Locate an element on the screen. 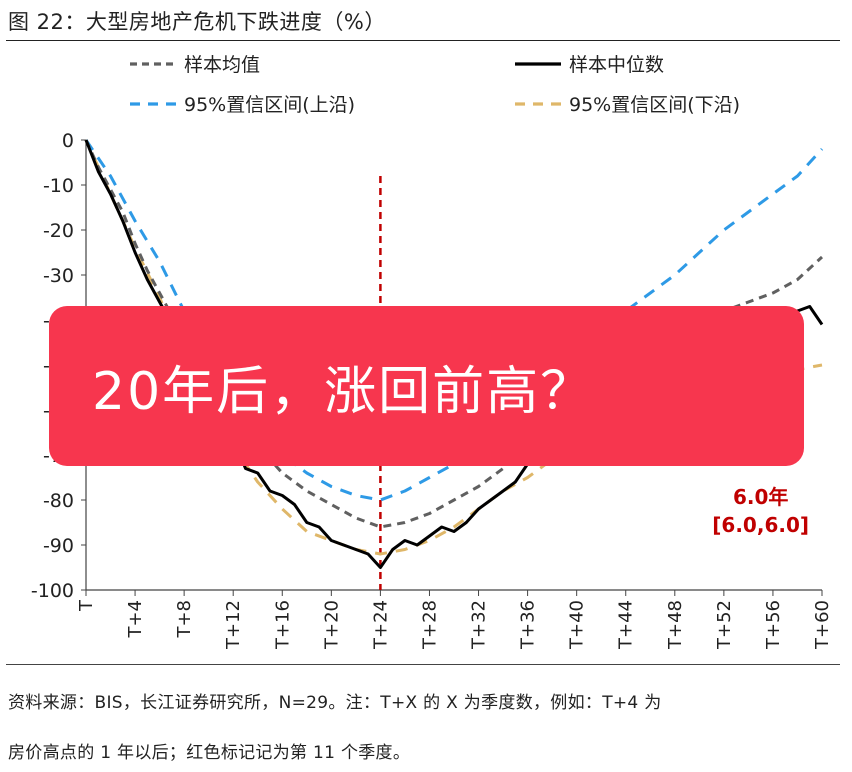 This screenshot has width=852, height=772. overlay-text: 20年后，涨回前高？ is located at coordinates (343, 391).